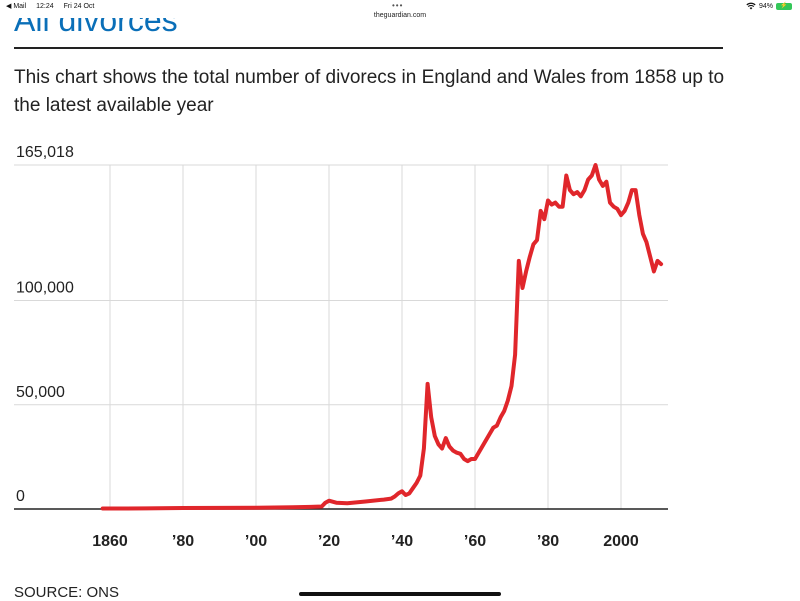 The image size is (800, 601). What do you see at coordinates (110, 541) in the screenshot?
I see `x-tick-label: 1860` at bounding box center [110, 541].